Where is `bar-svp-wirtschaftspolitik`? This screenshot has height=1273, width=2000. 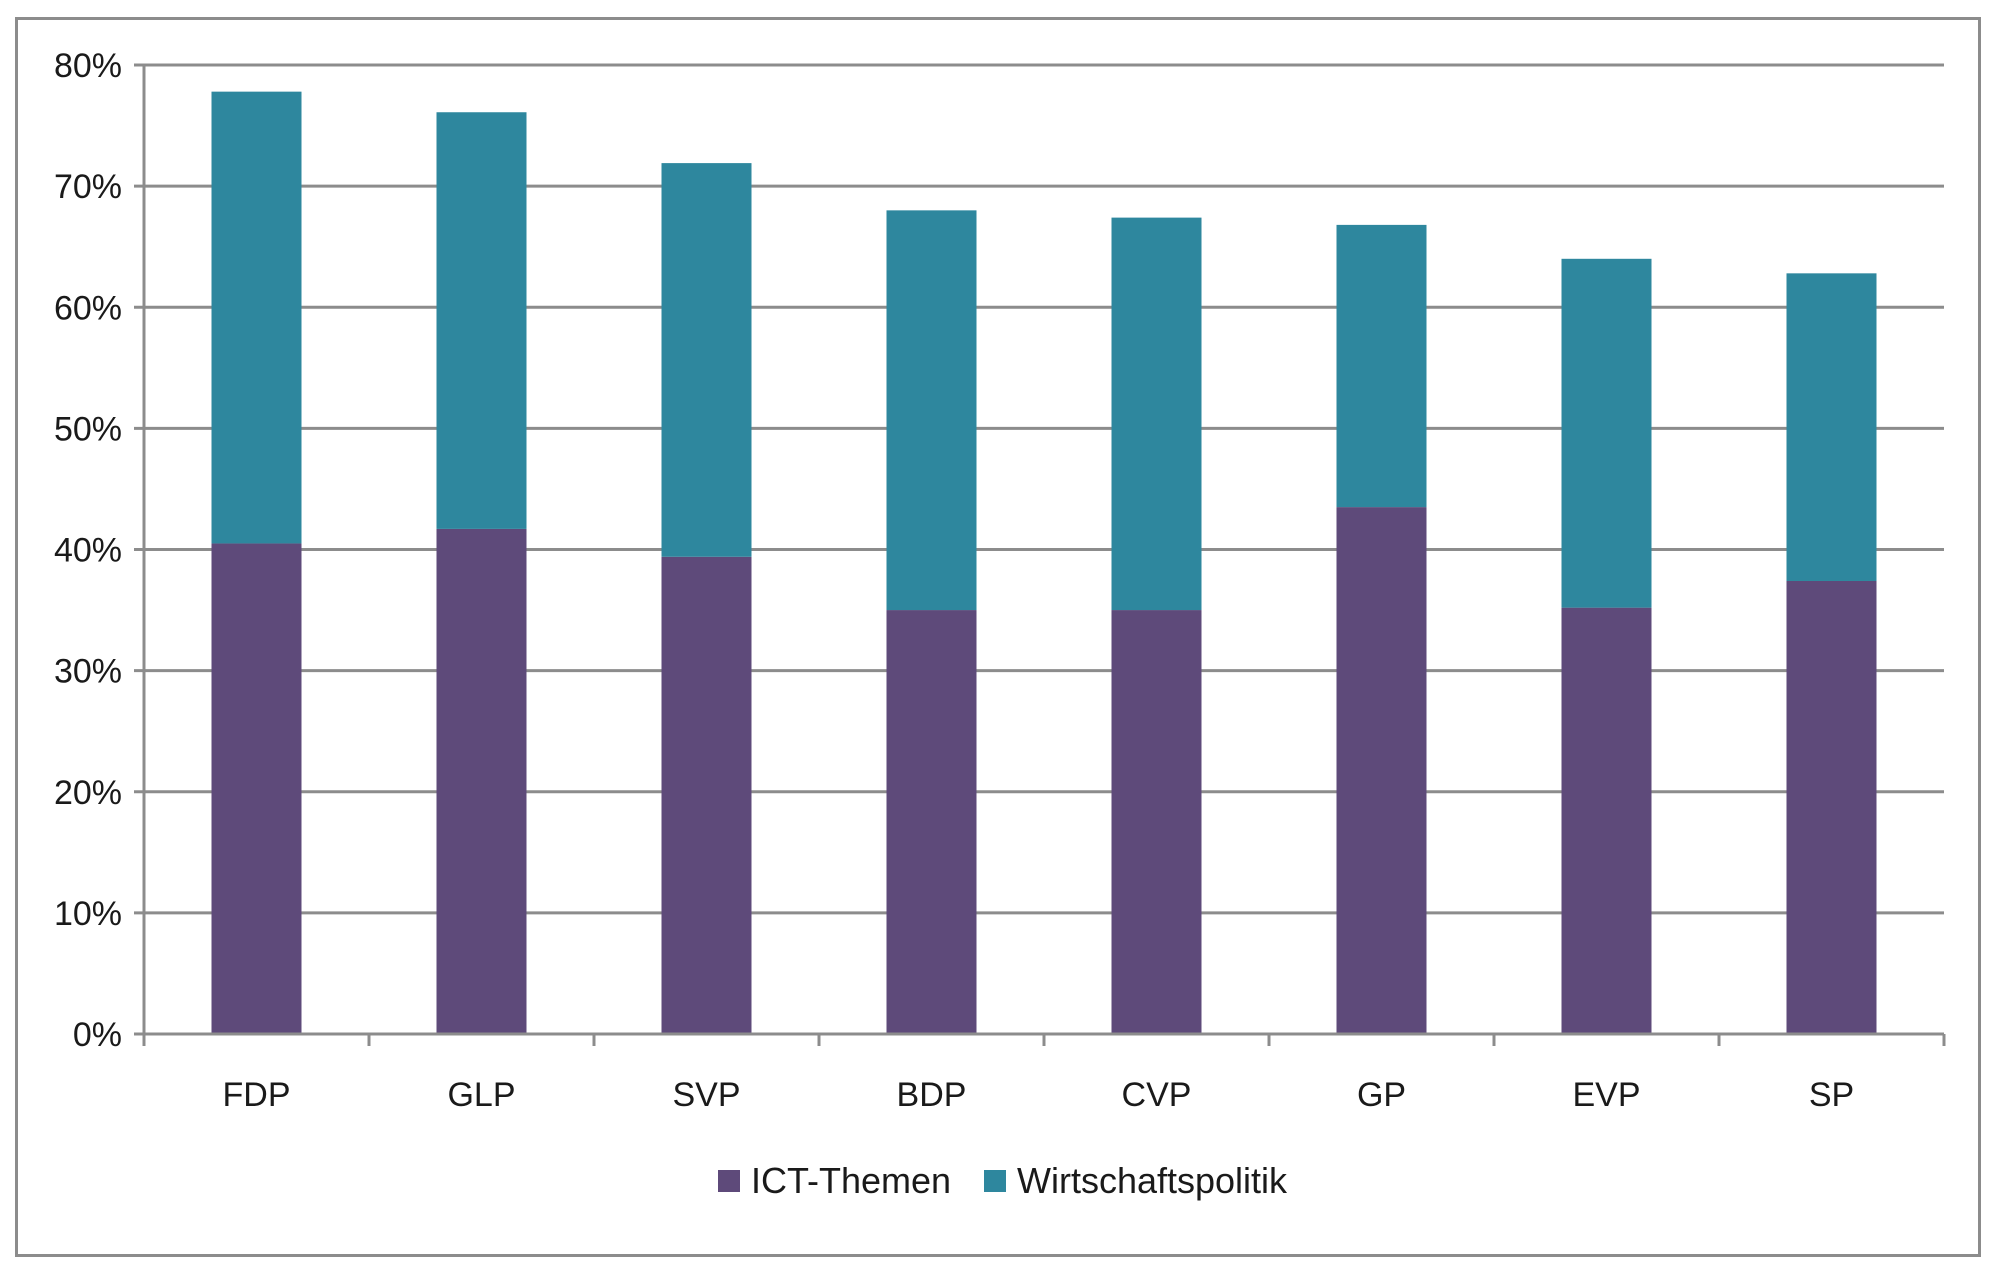
bar-svp-wirtschaftspolitik is located at coordinates (706, 360).